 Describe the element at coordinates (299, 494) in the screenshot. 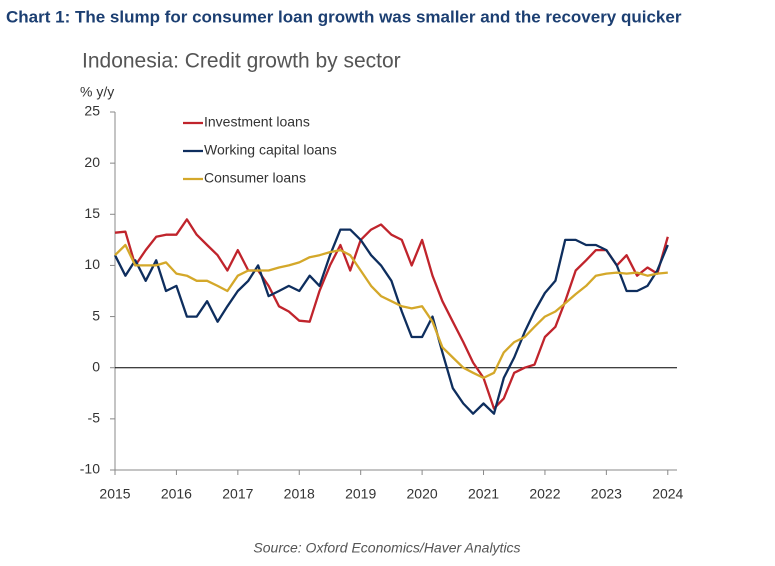

I see `x-tick-label: 2018` at that location.